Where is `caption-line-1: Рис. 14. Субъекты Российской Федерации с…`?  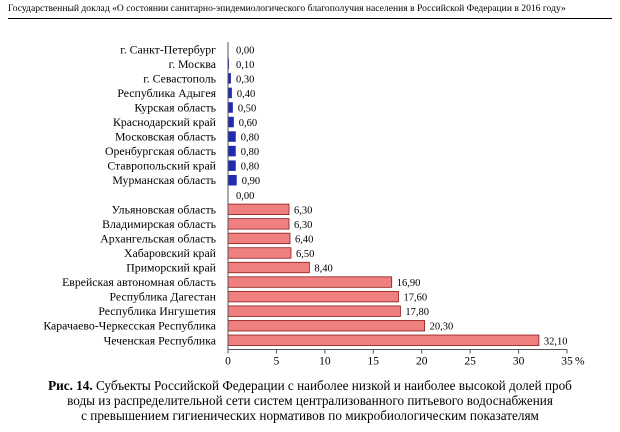 caption-line-1: Рис. 14. Субъекты Российской Федерации с… is located at coordinates (310, 385).